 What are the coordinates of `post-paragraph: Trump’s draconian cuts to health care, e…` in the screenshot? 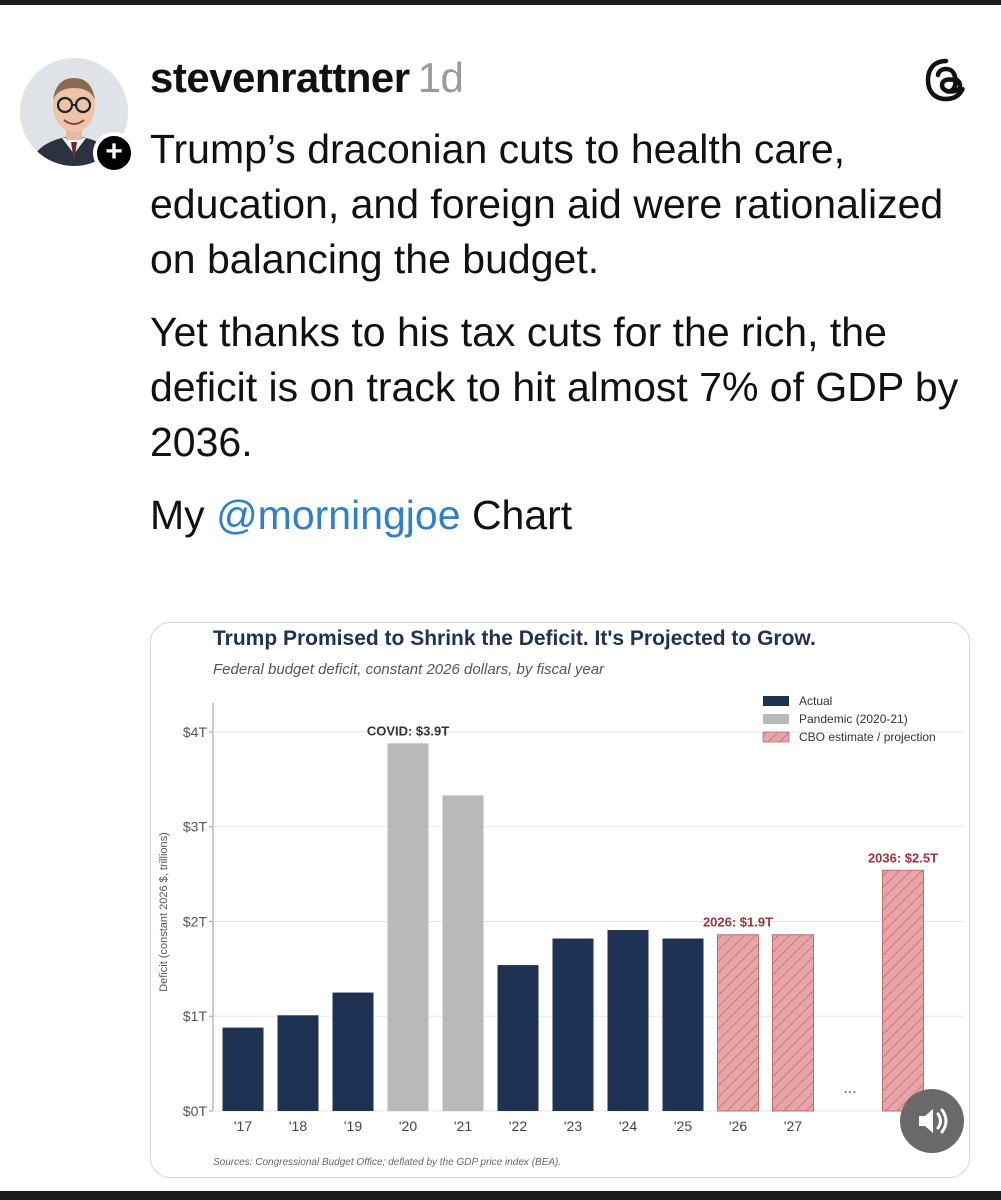 It's located at (547, 204).